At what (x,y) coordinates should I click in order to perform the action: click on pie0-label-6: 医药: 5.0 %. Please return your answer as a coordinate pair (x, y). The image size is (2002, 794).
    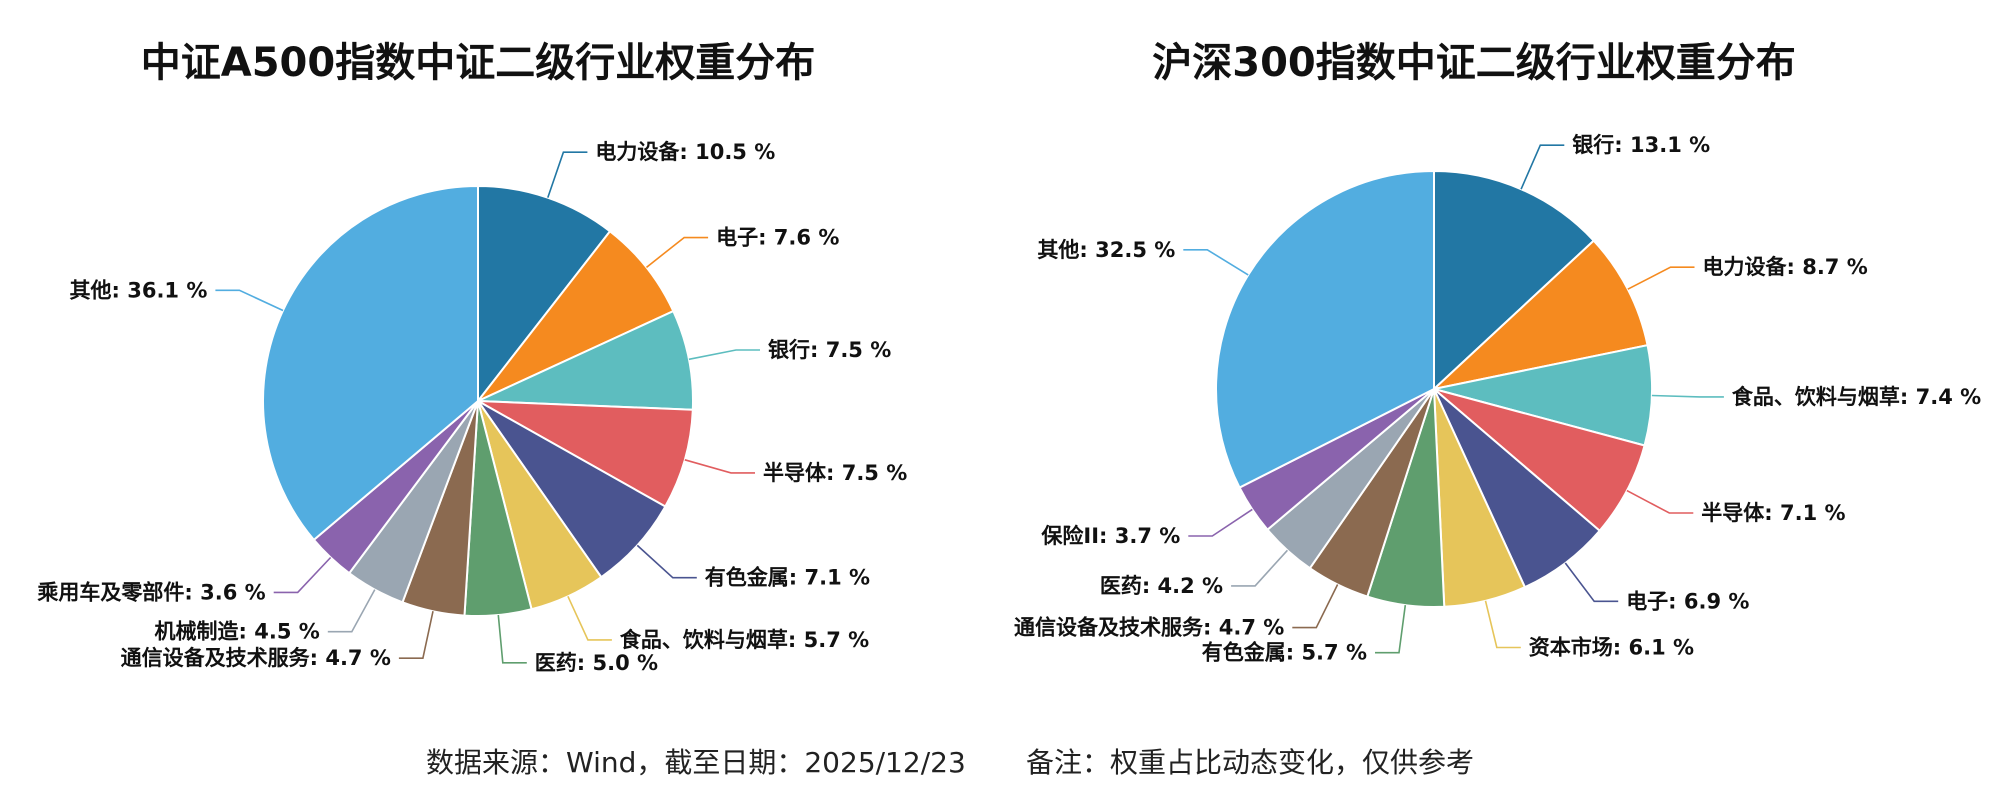
    Looking at the image, I should click on (596, 663).